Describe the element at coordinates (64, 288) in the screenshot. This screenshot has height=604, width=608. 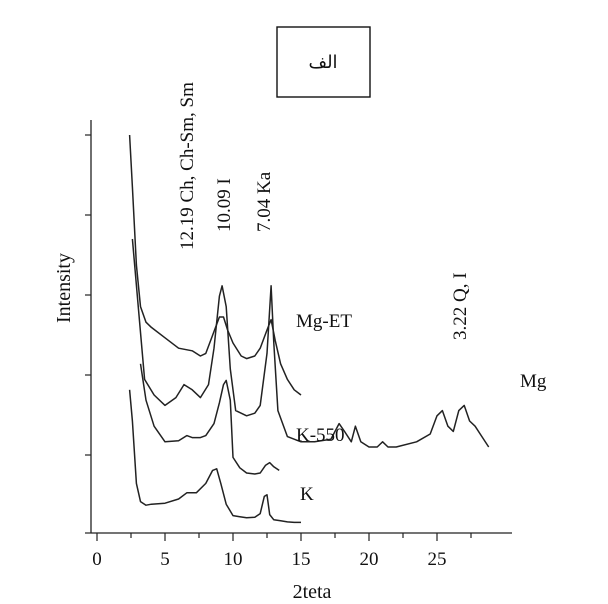
I see `y-axis-label: Intensity` at that location.